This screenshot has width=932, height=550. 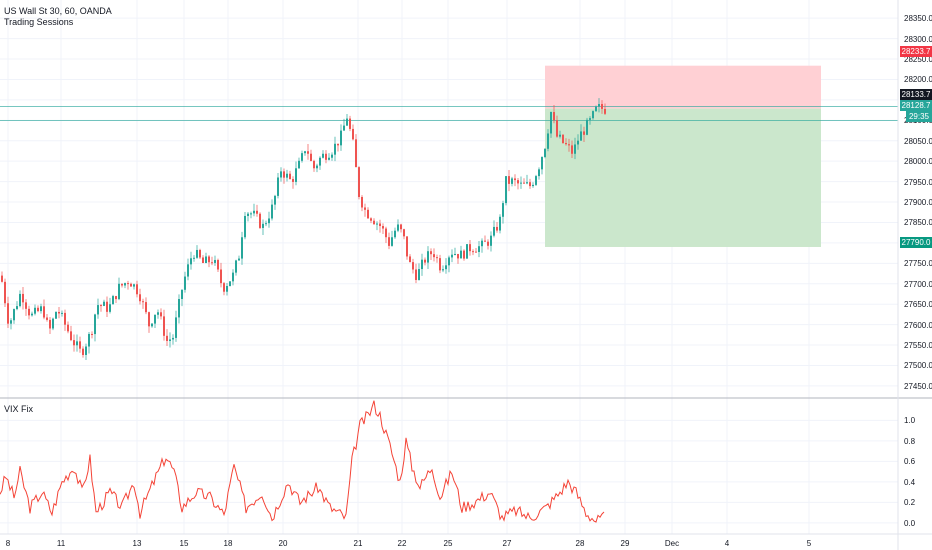 I want to click on time-tick-label: Dec, so click(x=672, y=543).